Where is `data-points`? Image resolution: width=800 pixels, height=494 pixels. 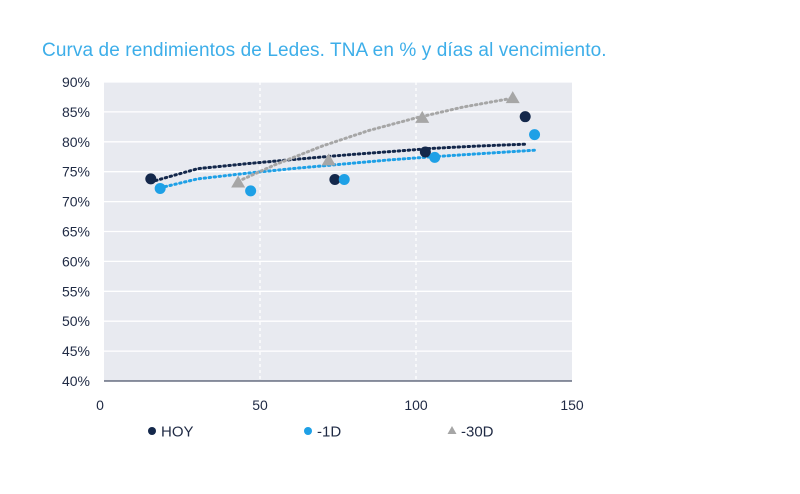 data-points is located at coordinates (343, 144).